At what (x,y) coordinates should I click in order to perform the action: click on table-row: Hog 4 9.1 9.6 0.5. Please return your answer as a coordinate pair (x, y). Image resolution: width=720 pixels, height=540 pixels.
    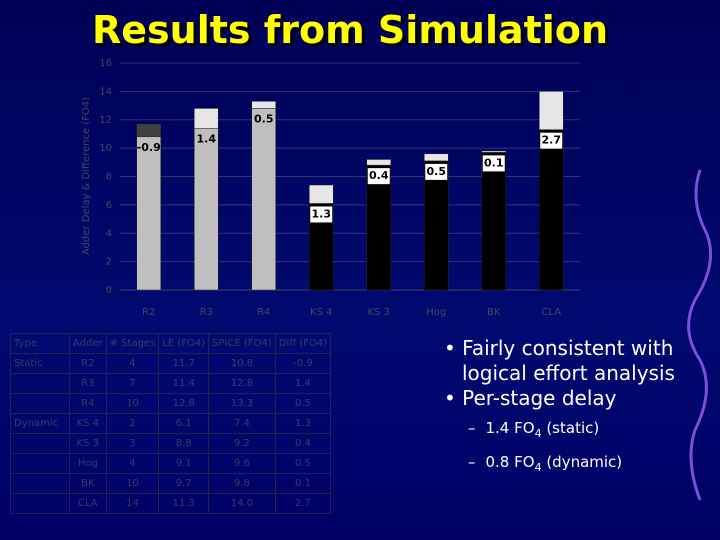
    Looking at the image, I should click on (171, 463).